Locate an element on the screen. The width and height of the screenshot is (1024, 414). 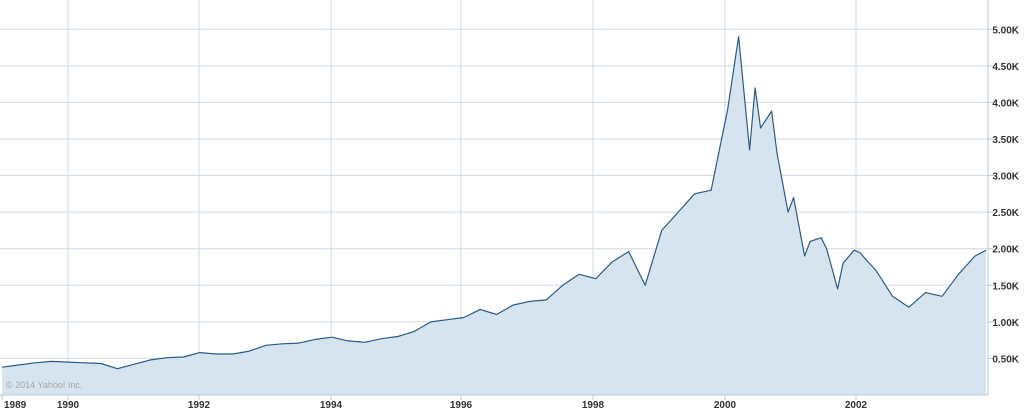
y-tick-label: 3.50K is located at coordinates (1005, 140).